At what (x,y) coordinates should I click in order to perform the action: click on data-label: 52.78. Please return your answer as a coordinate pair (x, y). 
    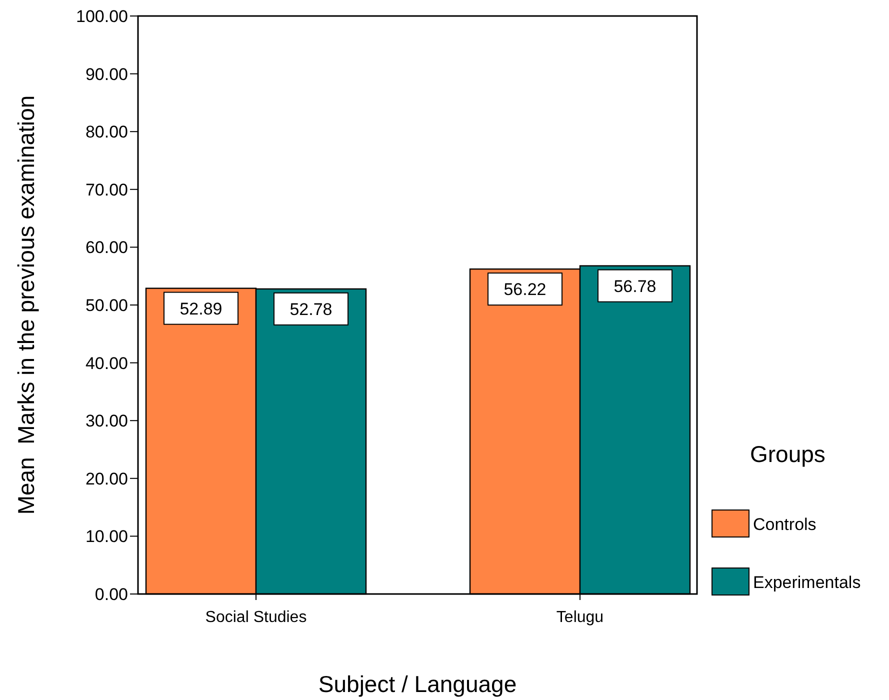
    Looking at the image, I should click on (311, 309).